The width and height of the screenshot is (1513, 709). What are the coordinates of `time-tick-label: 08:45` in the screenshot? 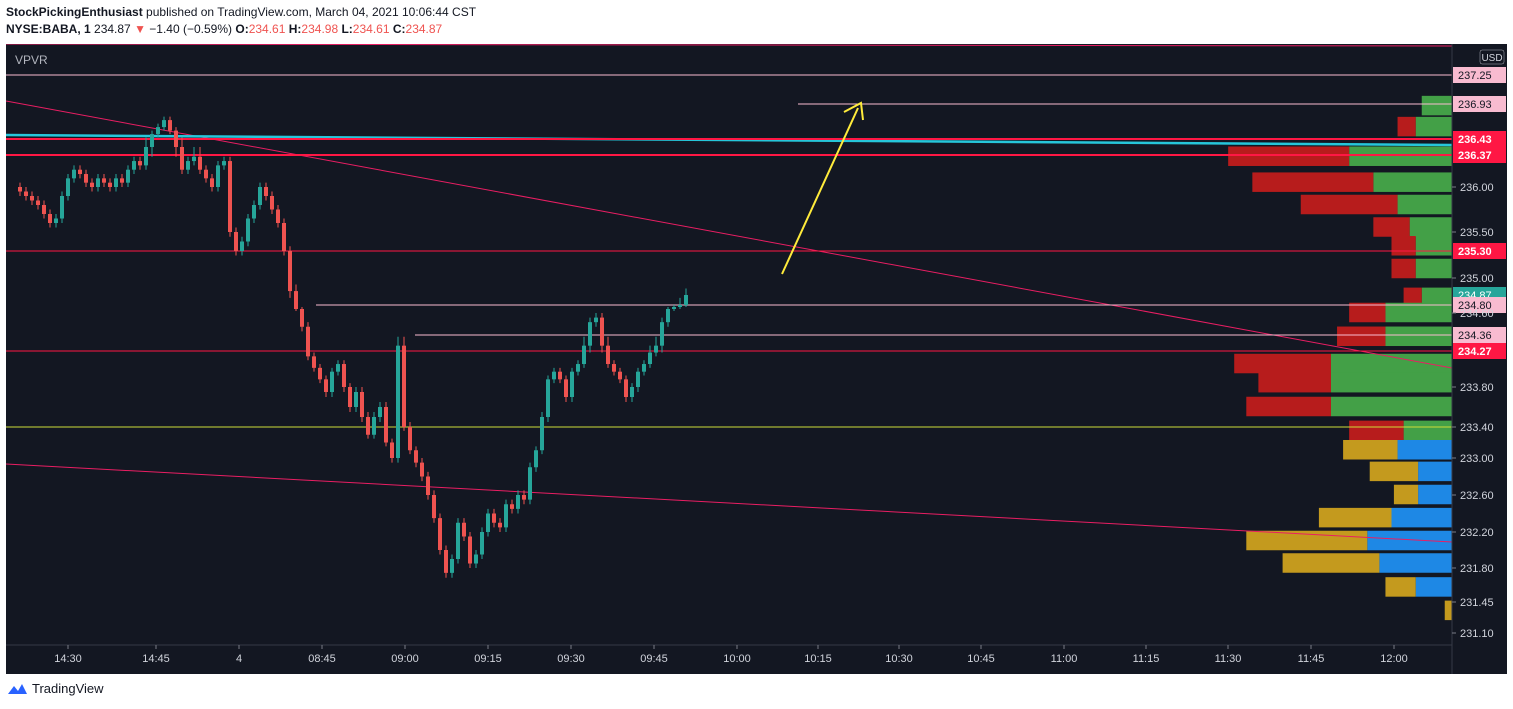 It's located at (322, 659).